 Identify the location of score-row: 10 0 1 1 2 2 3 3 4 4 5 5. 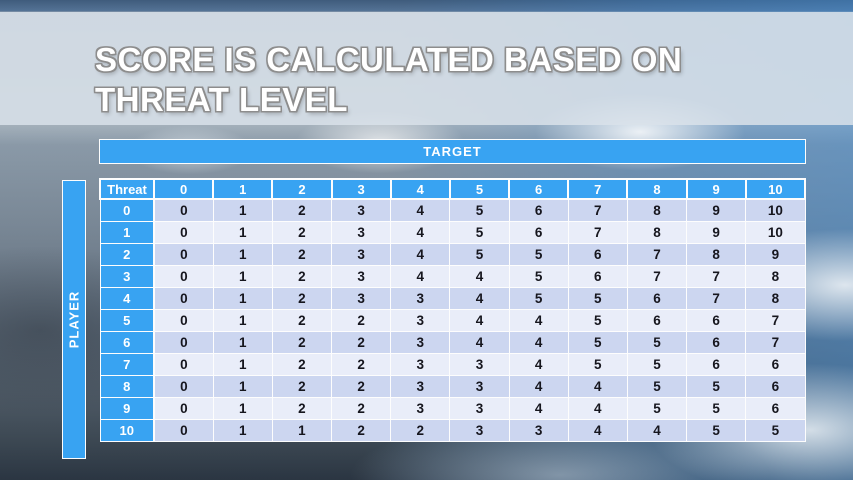
(452, 430).